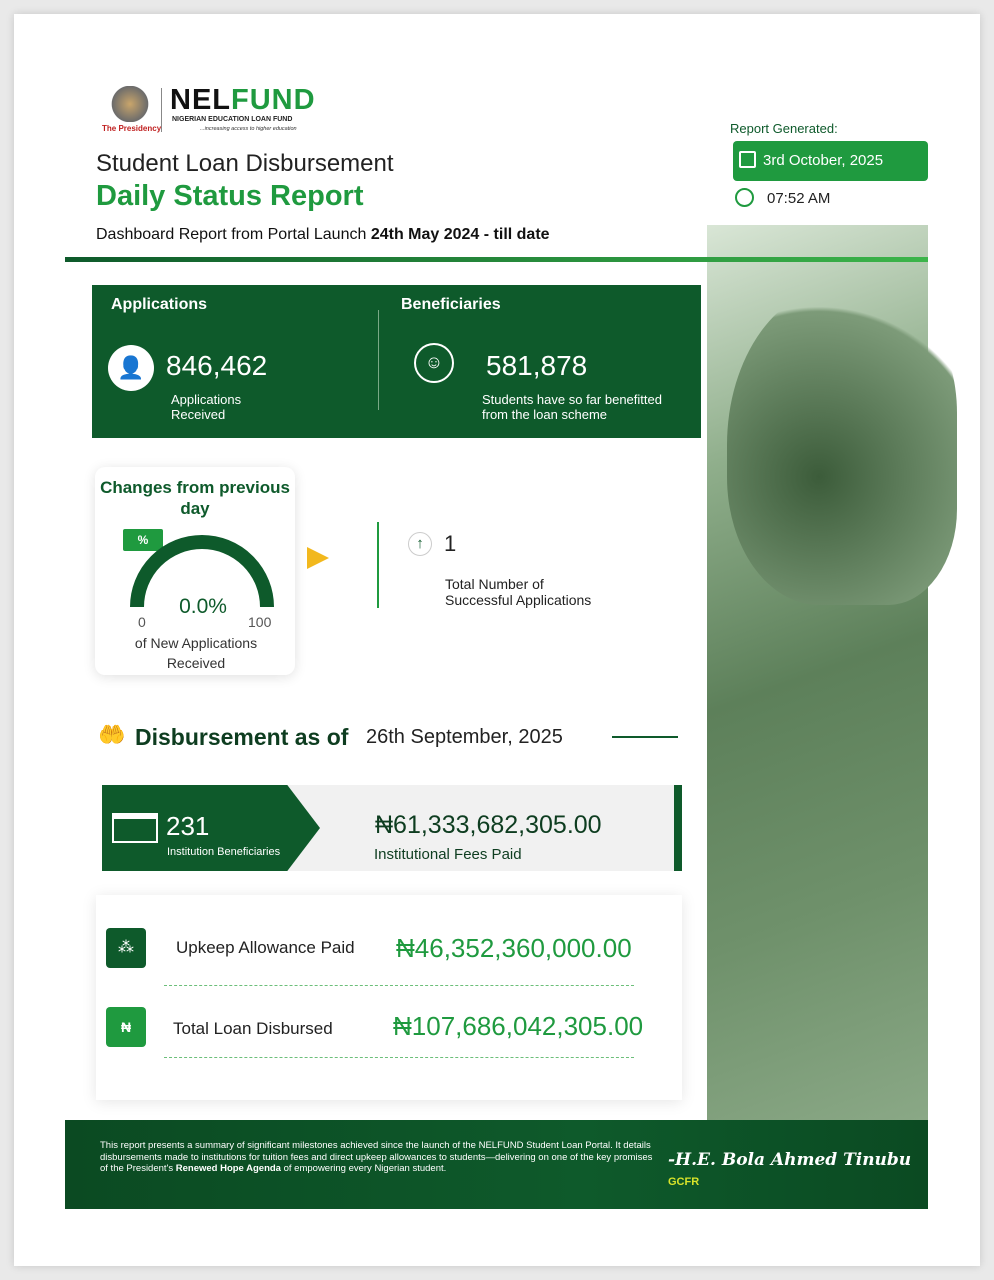 The image size is (994, 1280). What do you see at coordinates (514, 948) in the screenshot?
I see `upkeep-amount: ₦46,352,360,000.00` at bounding box center [514, 948].